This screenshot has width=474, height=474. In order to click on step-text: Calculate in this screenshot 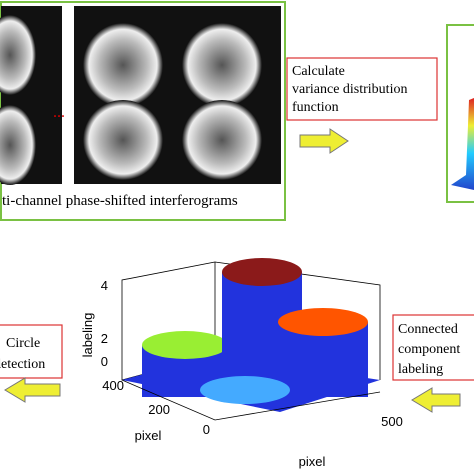, I will do `click(318, 71)`.